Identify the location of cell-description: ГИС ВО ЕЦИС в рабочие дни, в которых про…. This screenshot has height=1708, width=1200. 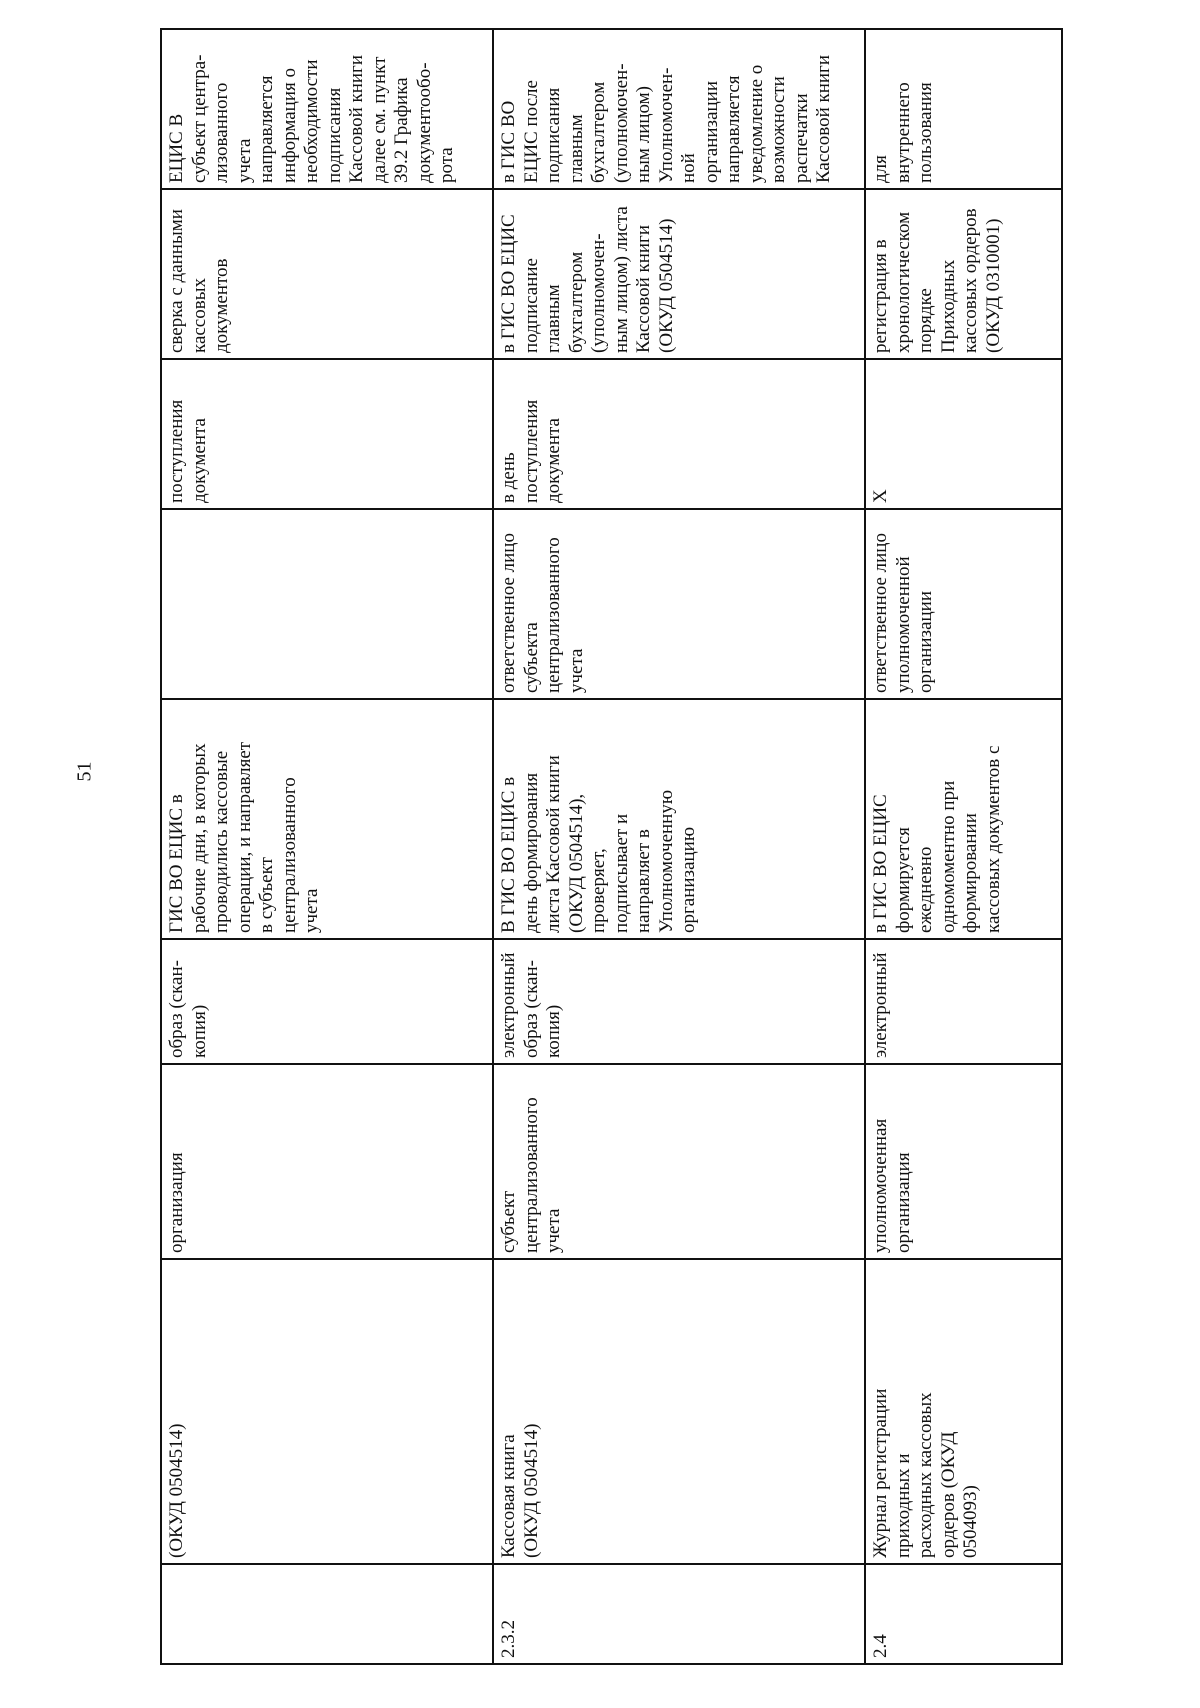
(327, 819).